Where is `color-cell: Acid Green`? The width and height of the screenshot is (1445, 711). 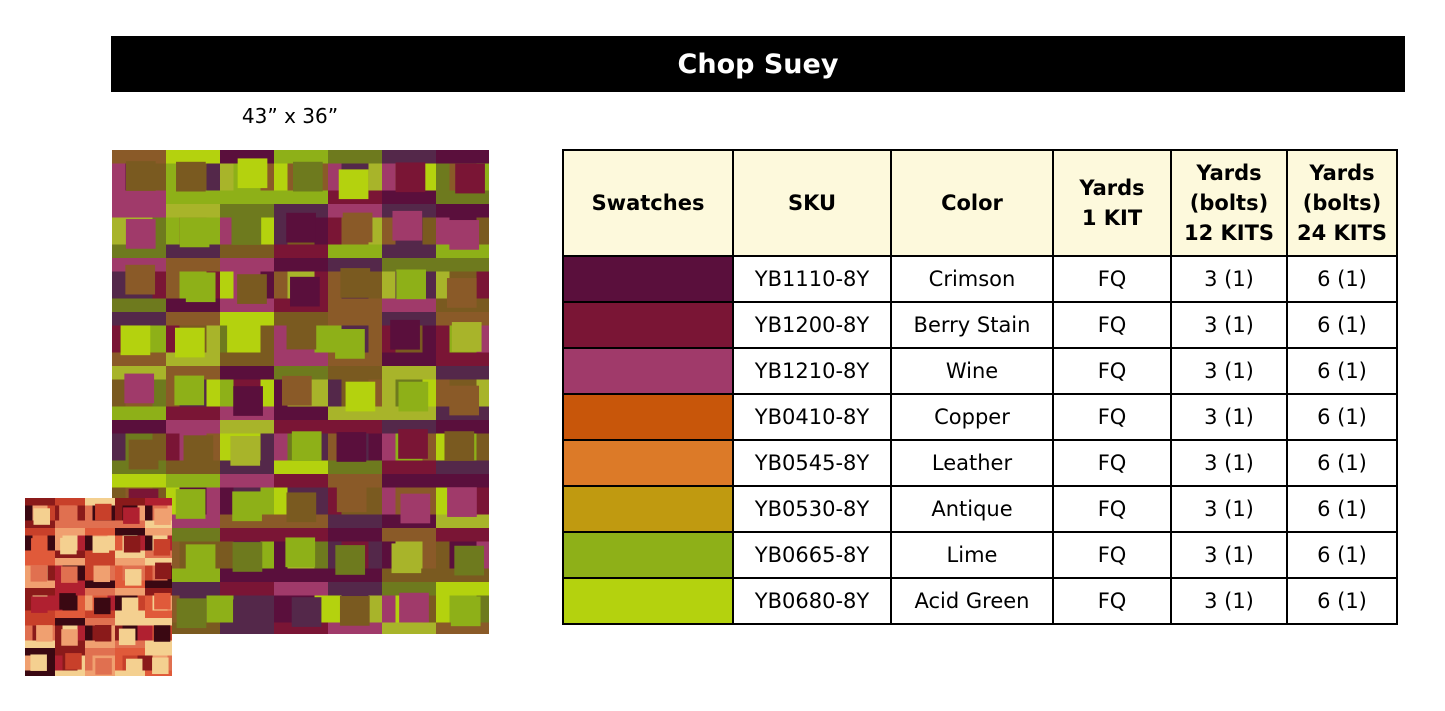
color-cell: Acid Green is located at coordinates (972, 601).